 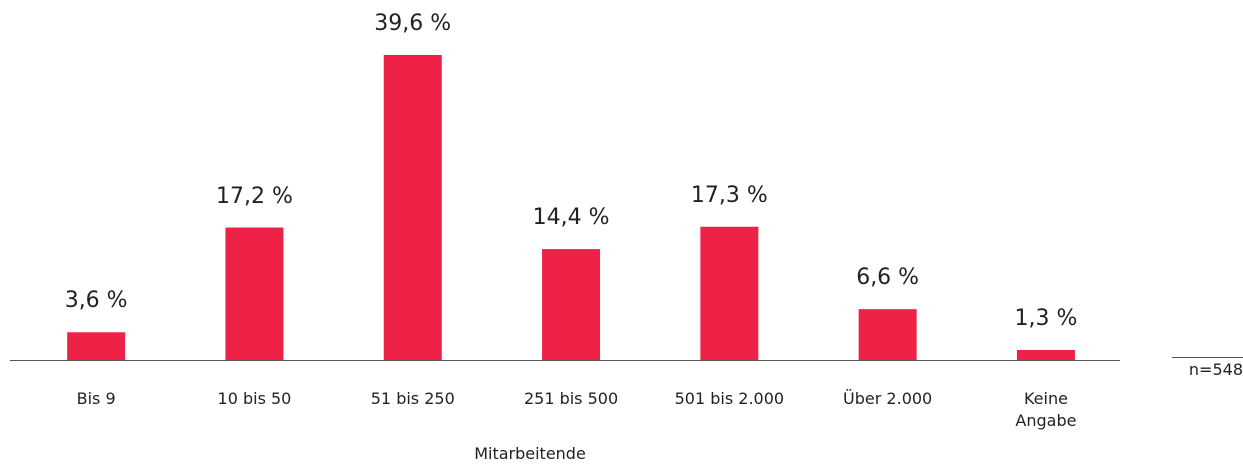 I want to click on value-label: 14,4 %, so click(x=571, y=218).